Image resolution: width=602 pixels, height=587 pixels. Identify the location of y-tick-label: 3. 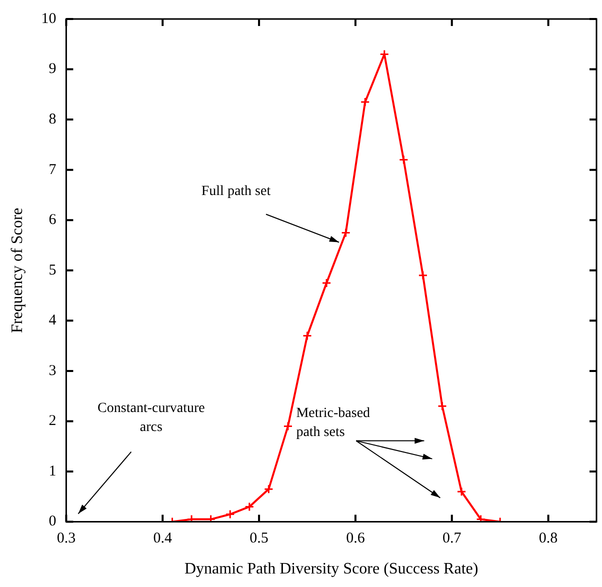
(52, 370).